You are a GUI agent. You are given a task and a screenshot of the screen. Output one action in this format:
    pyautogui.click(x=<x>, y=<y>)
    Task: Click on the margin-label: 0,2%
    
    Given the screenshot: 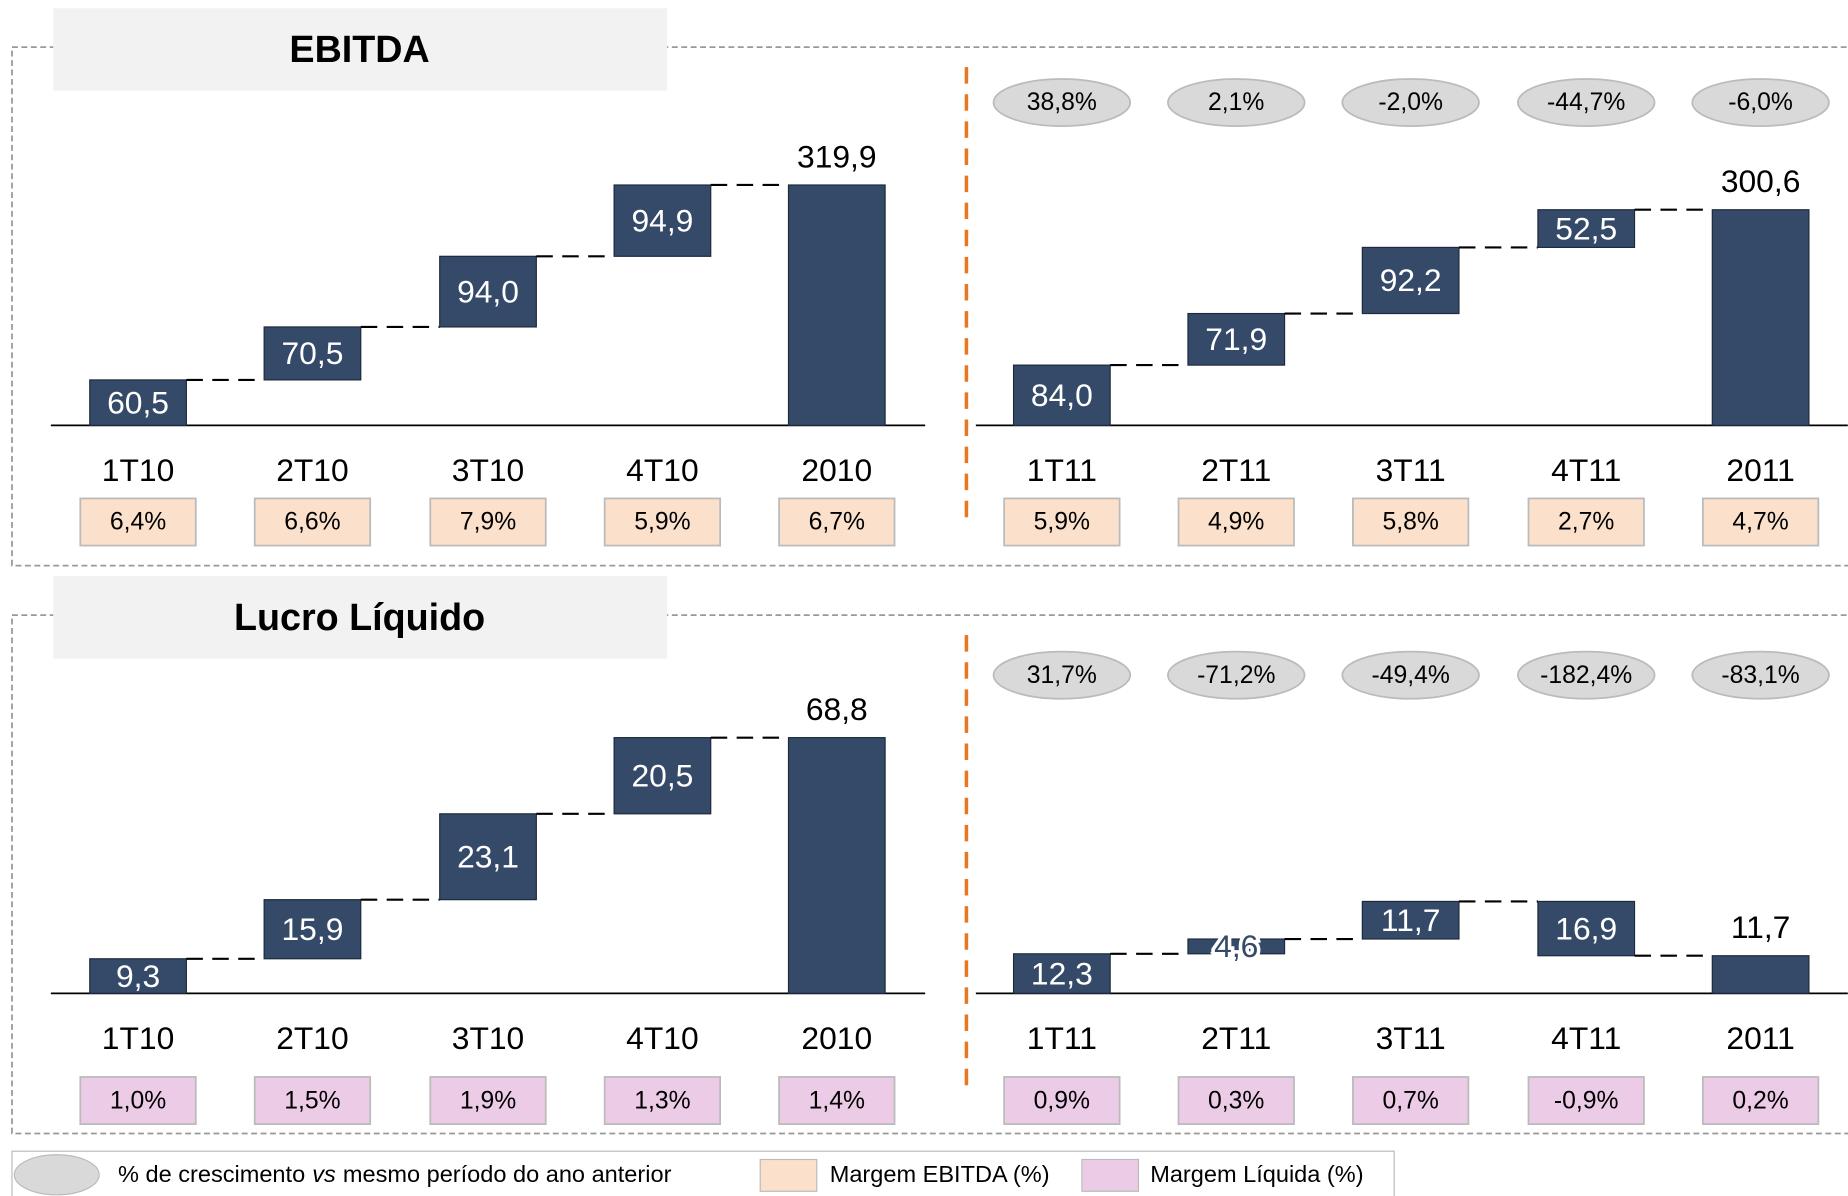 What is the action you would take?
    pyautogui.click(x=1760, y=1100)
    